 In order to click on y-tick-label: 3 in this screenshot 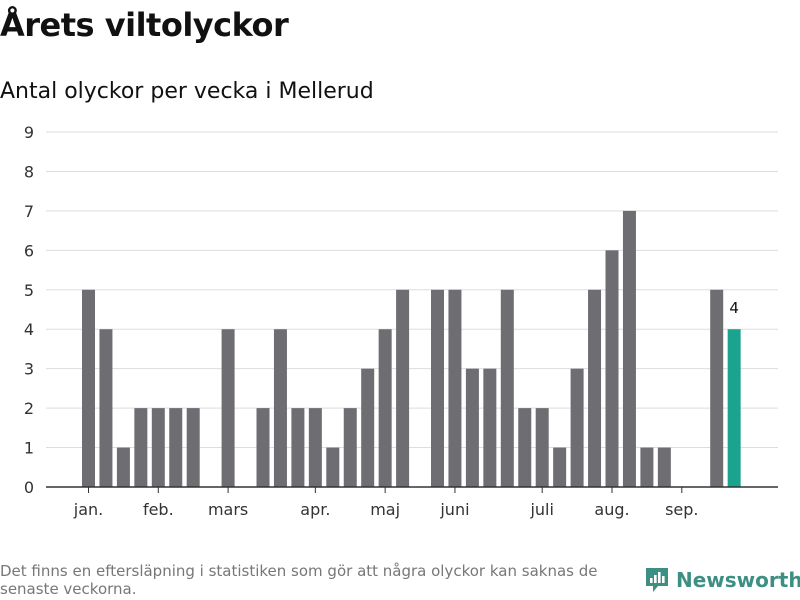, I will do `click(29, 369)`.